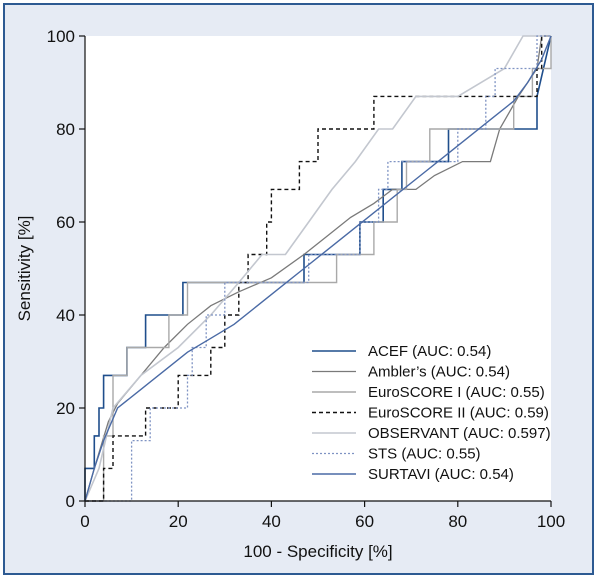  What do you see at coordinates (24, 269) in the screenshot?
I see `y-axis-label: Sensitivity [%]` at bounding box center [24, 269].